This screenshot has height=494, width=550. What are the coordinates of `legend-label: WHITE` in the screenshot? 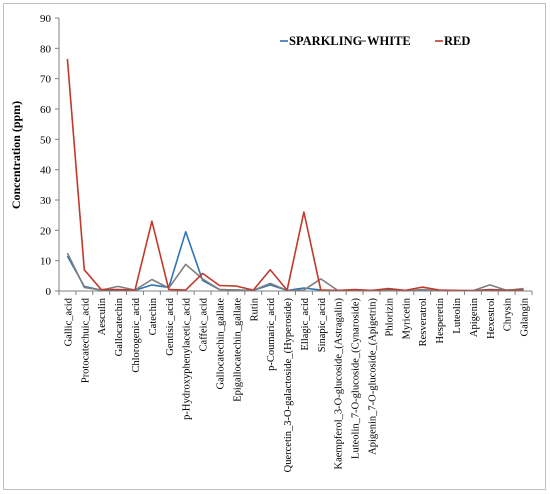 It's located at (389, 41).